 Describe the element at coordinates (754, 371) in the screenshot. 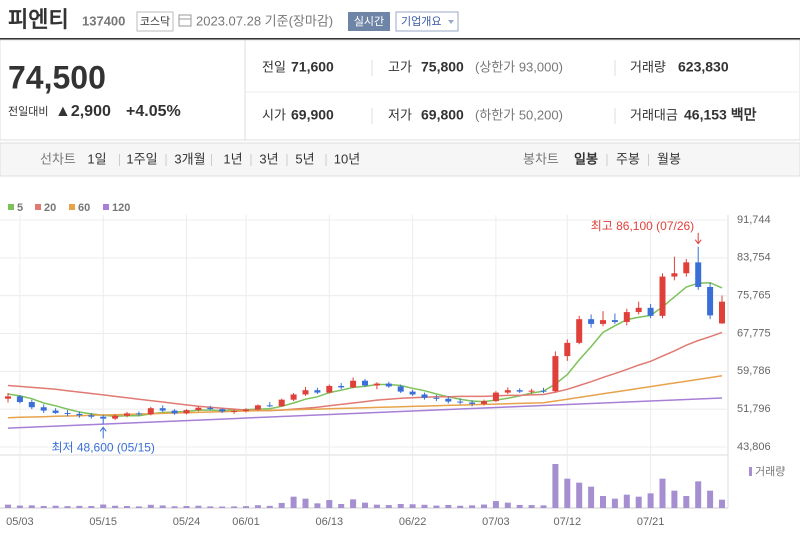

I see `y-tick-label: 59,786` at that location.